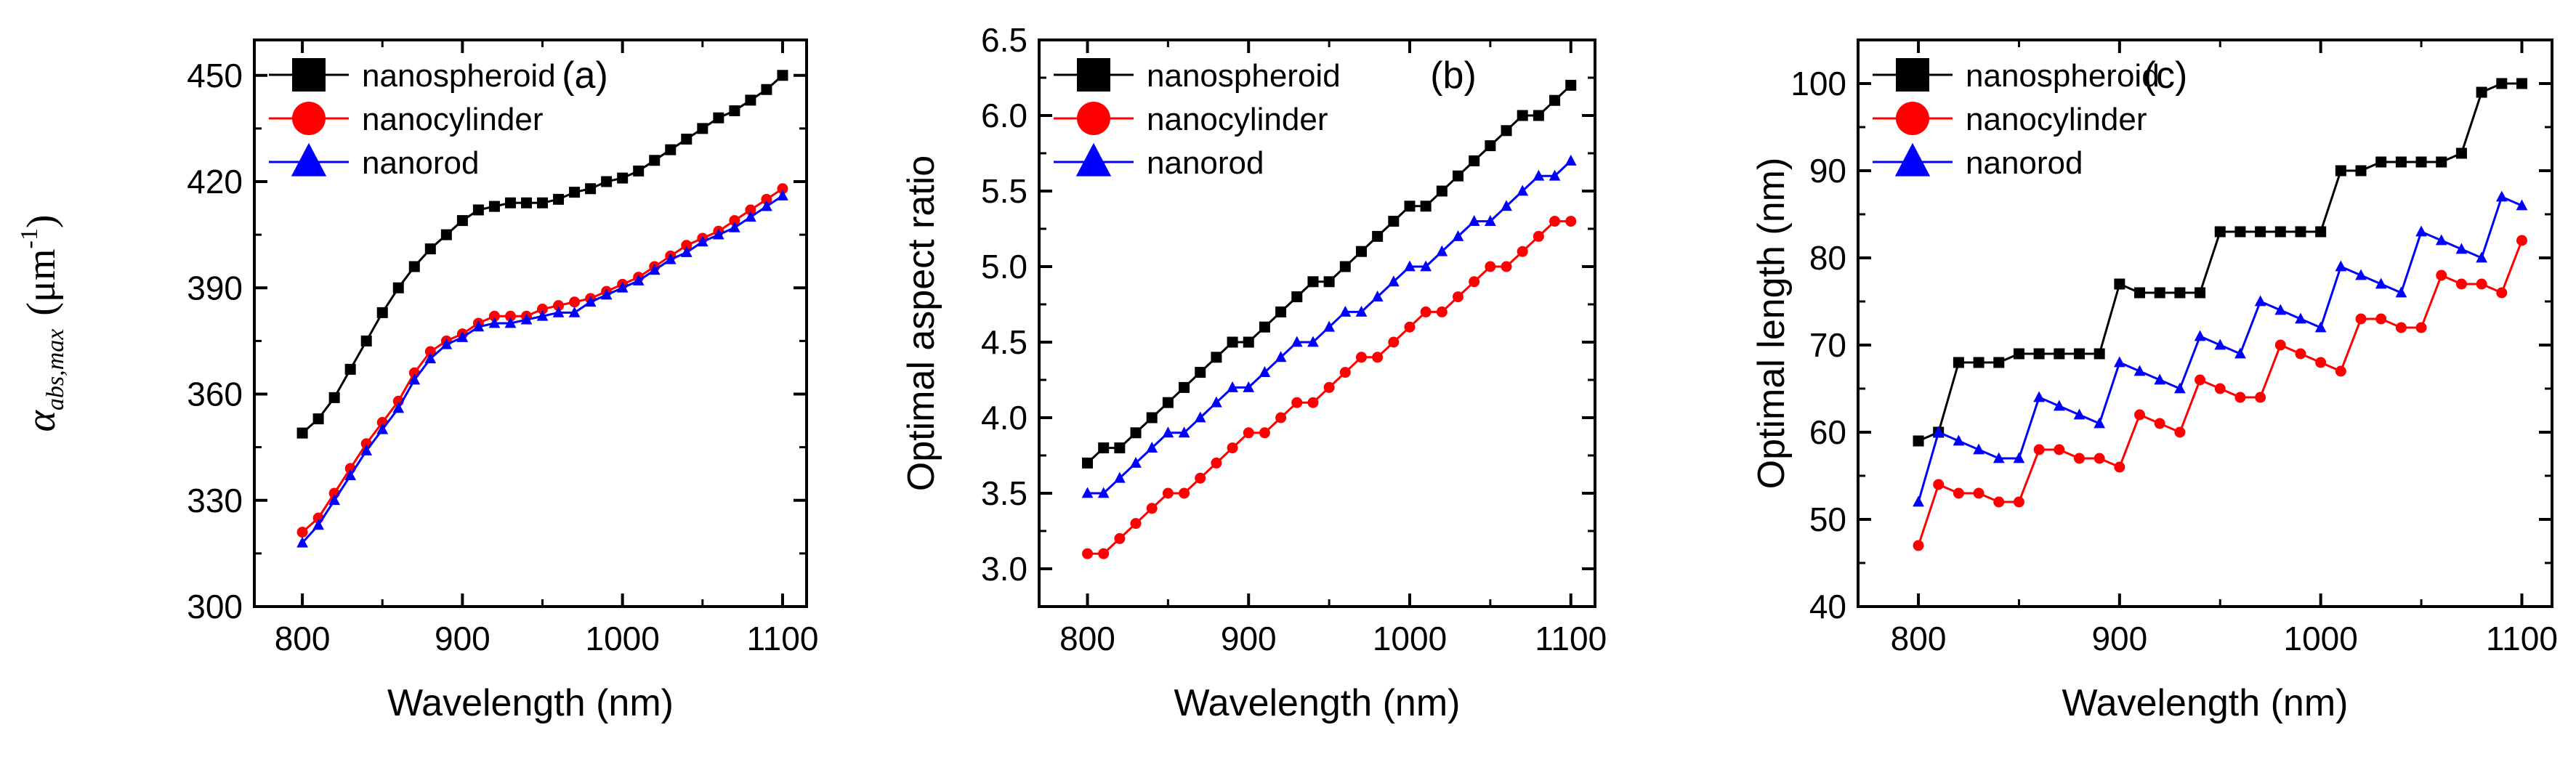 The image size is (2576, 770). Describe the element at coordinates (1329, 326) in the screenshot. I see `series-nanorod` at that location.